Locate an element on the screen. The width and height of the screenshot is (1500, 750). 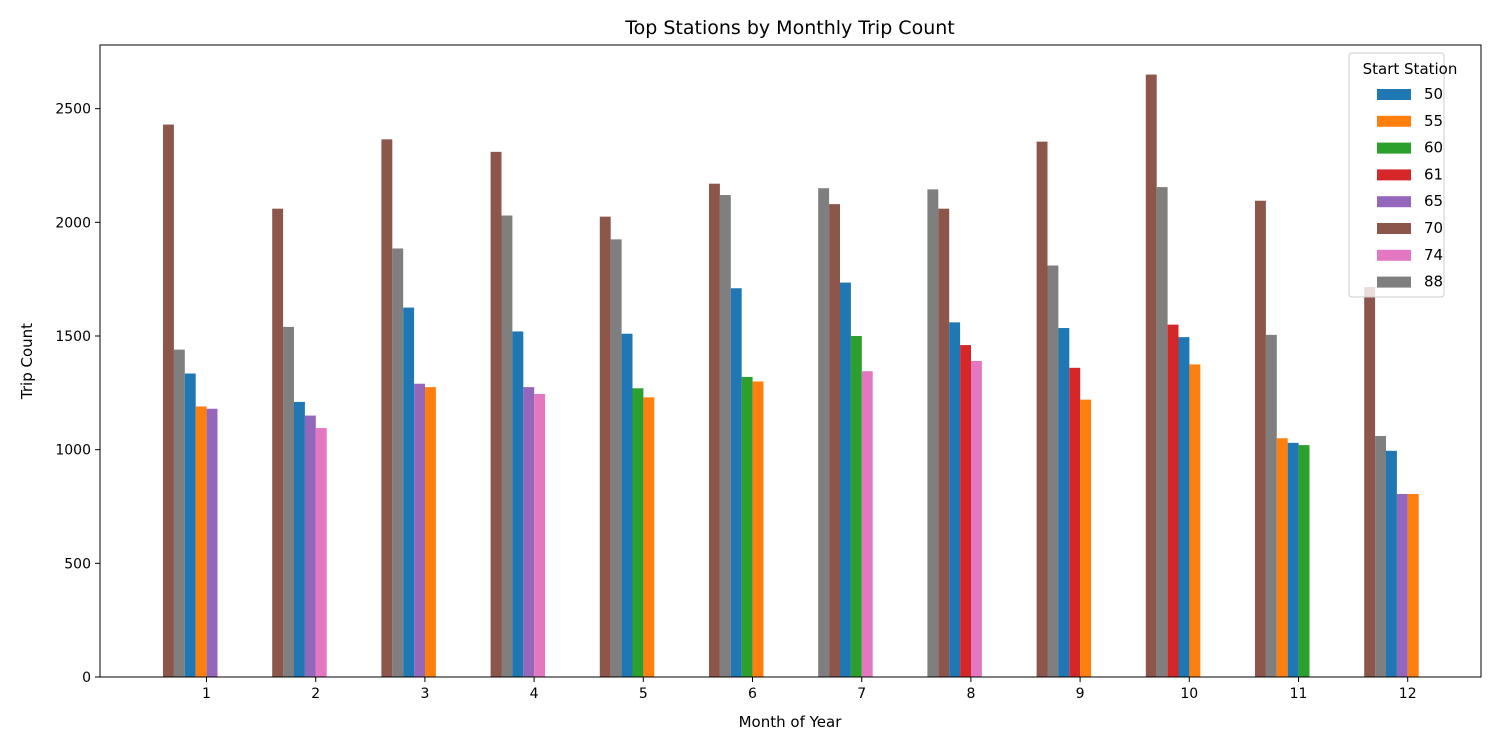
x-tick-label: 3 is located at coordinates (424, 694).